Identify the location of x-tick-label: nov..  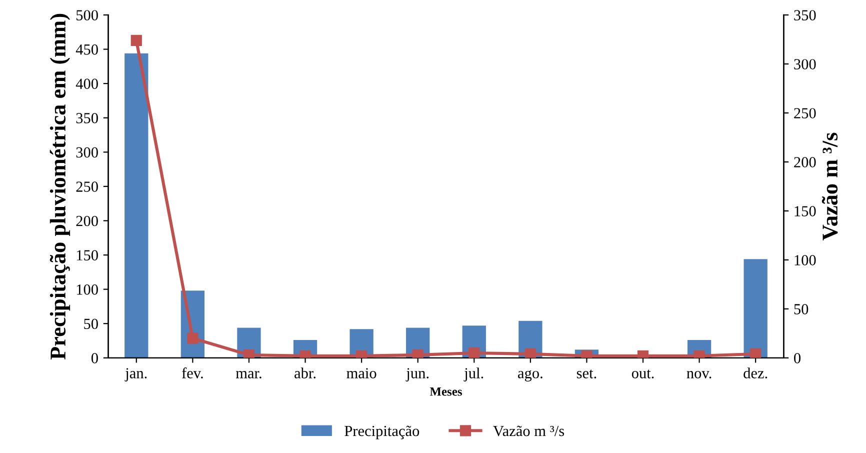
(699, 374).